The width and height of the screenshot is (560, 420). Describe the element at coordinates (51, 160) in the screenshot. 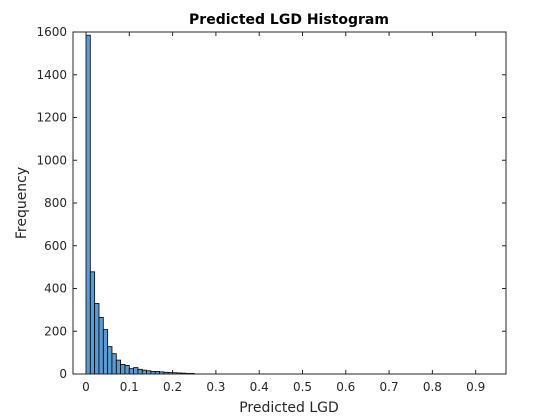

I see `y-tick-label: 1000` at that location.